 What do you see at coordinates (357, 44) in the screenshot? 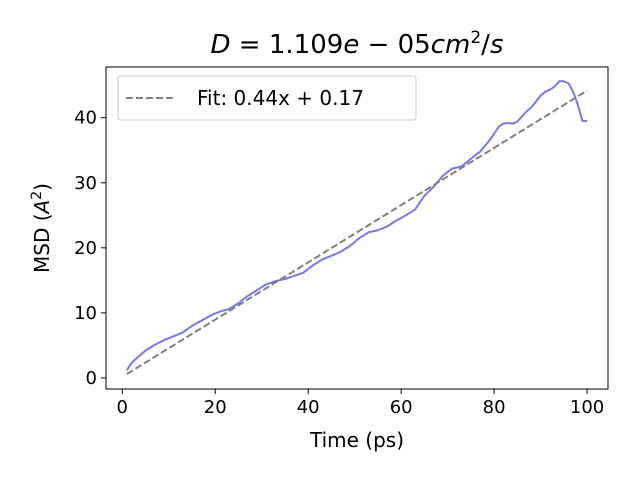
I see `chart-title: D = 1.109e − 05cm2/s` at bounding box center [357, 44].